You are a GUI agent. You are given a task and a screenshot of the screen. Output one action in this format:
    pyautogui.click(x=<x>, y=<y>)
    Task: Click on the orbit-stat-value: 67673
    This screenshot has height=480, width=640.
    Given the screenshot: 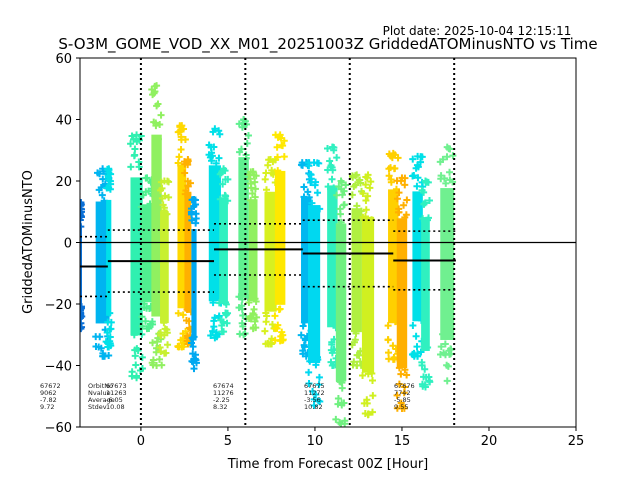 What is the action you would take?
    pyautogui.click(x=116, y=386)
    